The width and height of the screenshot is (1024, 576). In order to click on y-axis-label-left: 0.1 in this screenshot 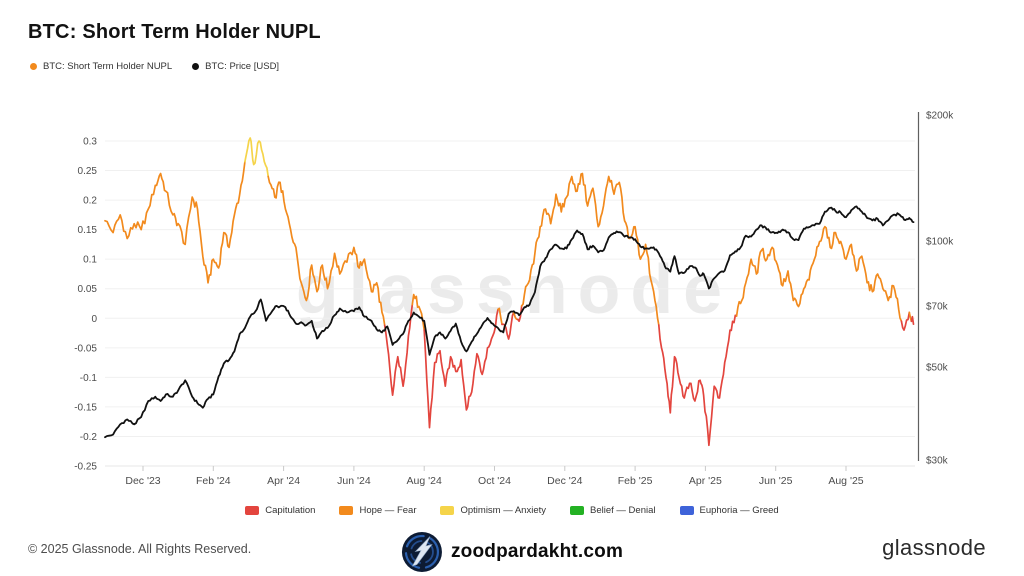, I will do `click(90, 260)`.